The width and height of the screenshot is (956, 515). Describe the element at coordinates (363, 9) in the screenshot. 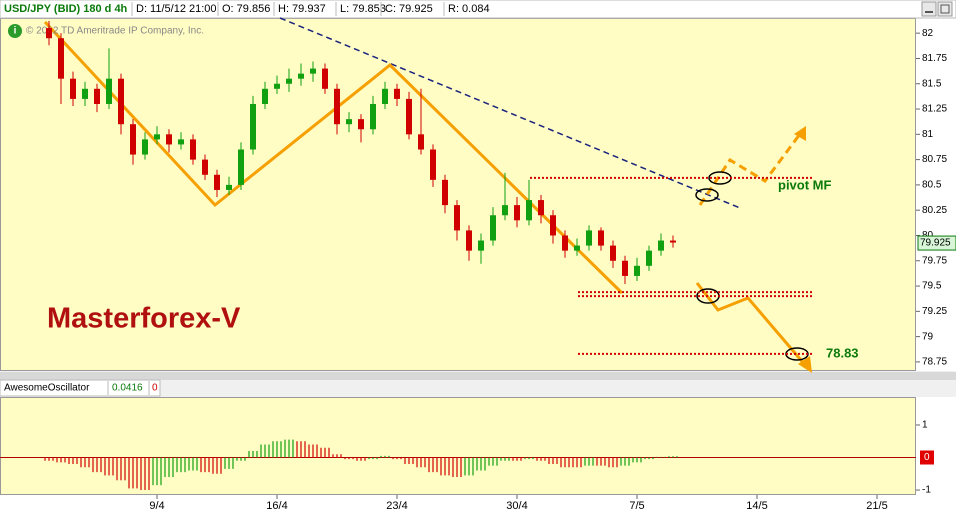

I see `readout: L: 79.853` at that location.